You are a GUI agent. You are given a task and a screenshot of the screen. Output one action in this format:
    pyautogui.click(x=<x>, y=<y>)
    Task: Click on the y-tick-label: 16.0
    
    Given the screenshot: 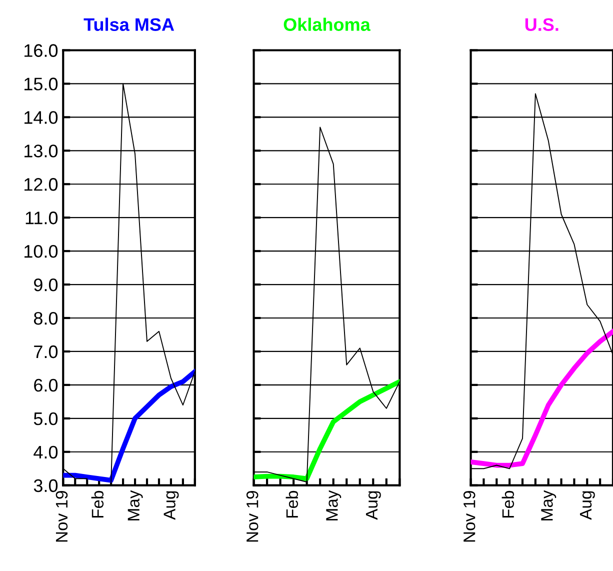 What is the action you would take?
    pyautogui.click(x=41, y=50)
    